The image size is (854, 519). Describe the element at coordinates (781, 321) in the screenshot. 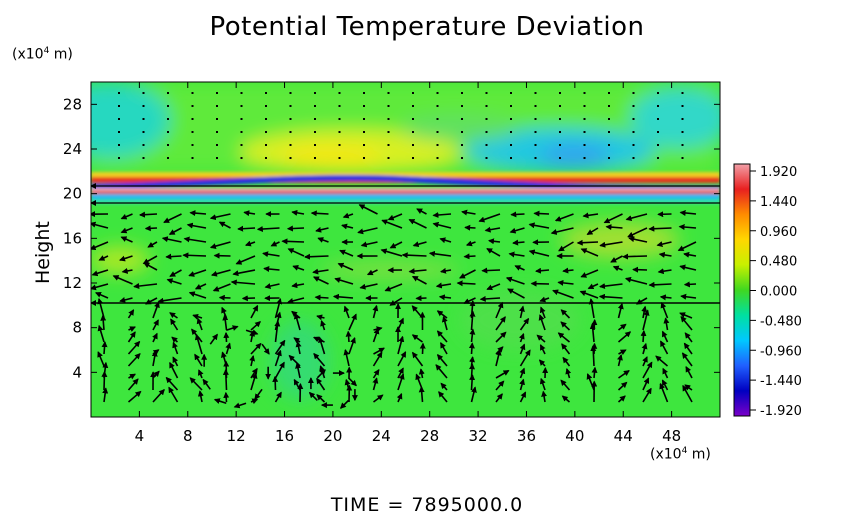

I see `colorbar-tick-label: -0.480` at that location.